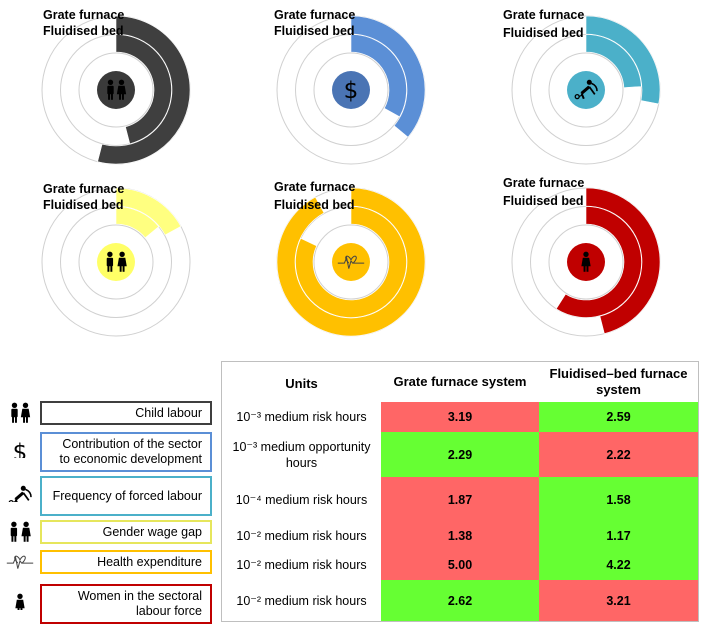 This screenshot has width=703, height=628. I want to click on fluidised-value-cell: 1.58, so click(618, 499).